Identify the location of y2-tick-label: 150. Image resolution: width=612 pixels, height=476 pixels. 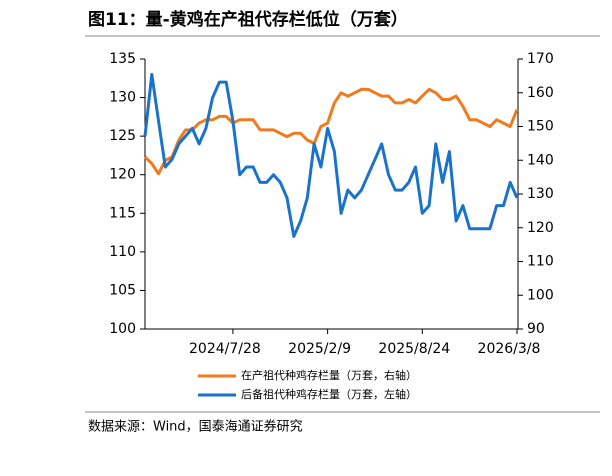
(540, 127).